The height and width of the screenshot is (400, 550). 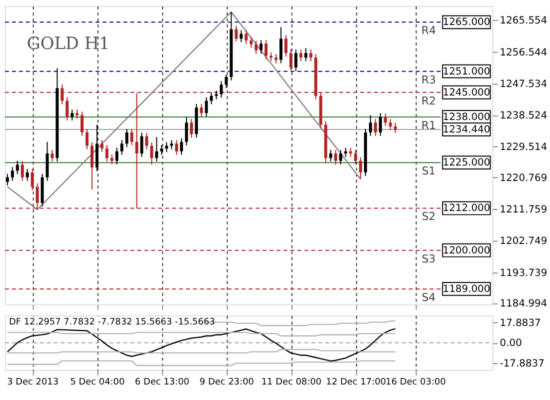 What do you see at coordinates (524, 52) in the screenshot?
I see `y-tick-label: 1256.544` at bounding box center [524, 52].